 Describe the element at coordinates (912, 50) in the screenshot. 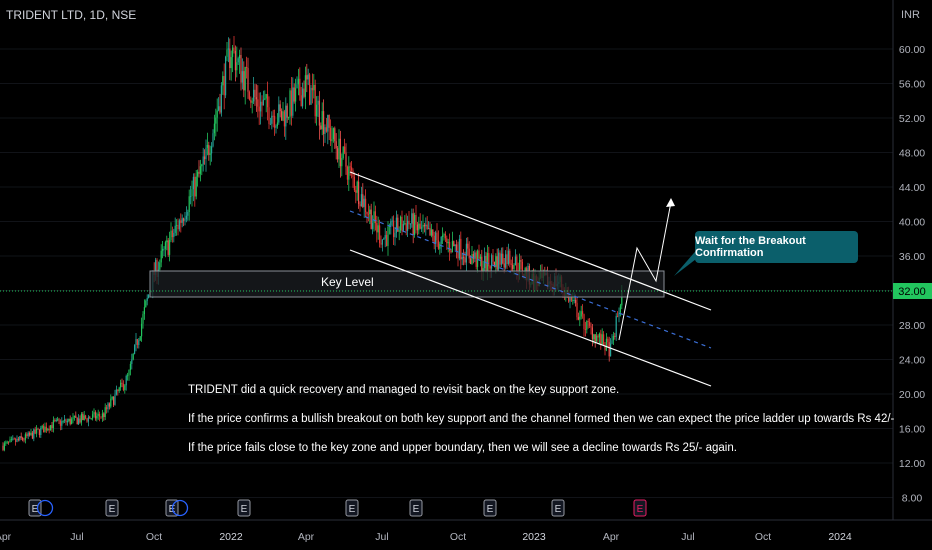

I see `y-tick-label: 60.00` at that location.